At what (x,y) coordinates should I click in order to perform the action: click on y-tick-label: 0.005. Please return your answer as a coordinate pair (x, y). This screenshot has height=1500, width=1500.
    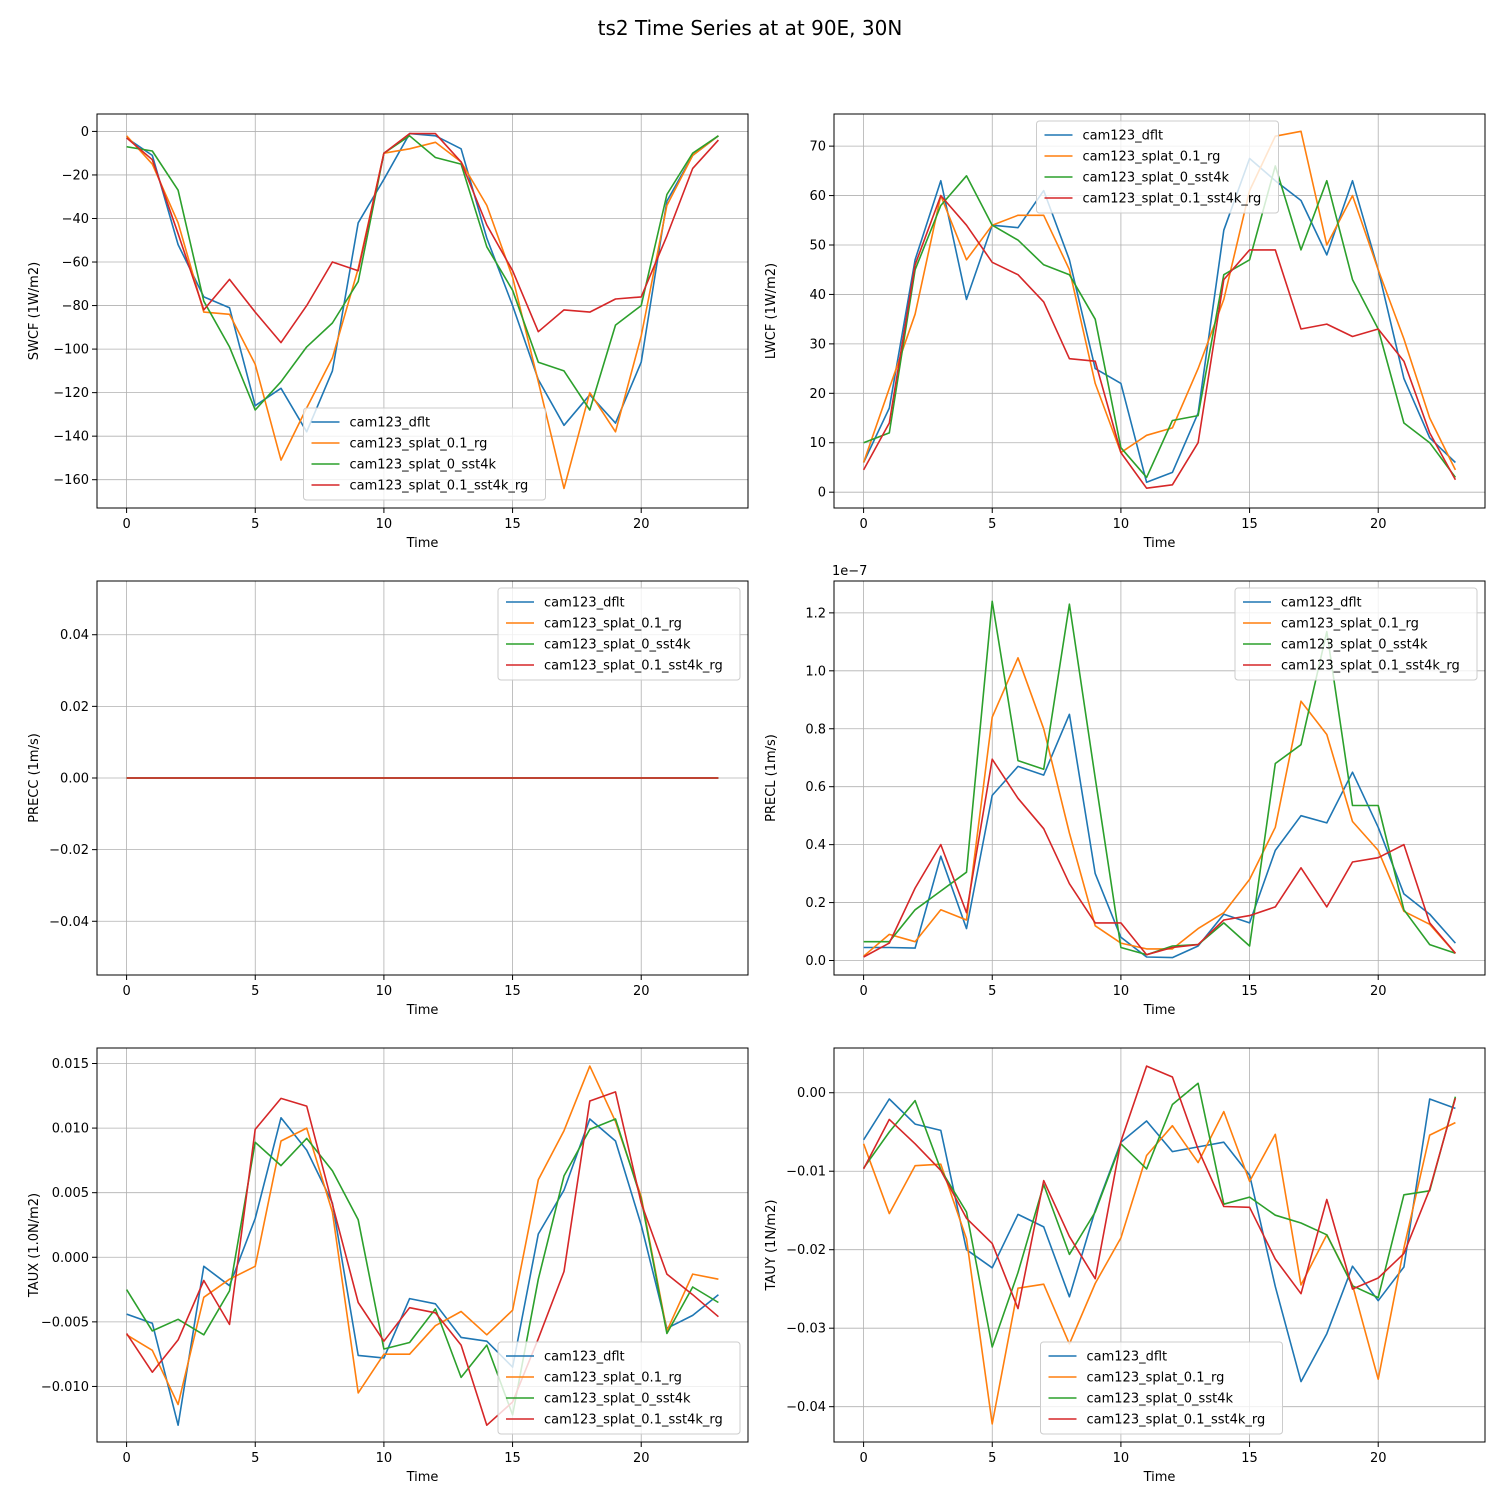
    Looking at the image, I should click on (70, 1193).